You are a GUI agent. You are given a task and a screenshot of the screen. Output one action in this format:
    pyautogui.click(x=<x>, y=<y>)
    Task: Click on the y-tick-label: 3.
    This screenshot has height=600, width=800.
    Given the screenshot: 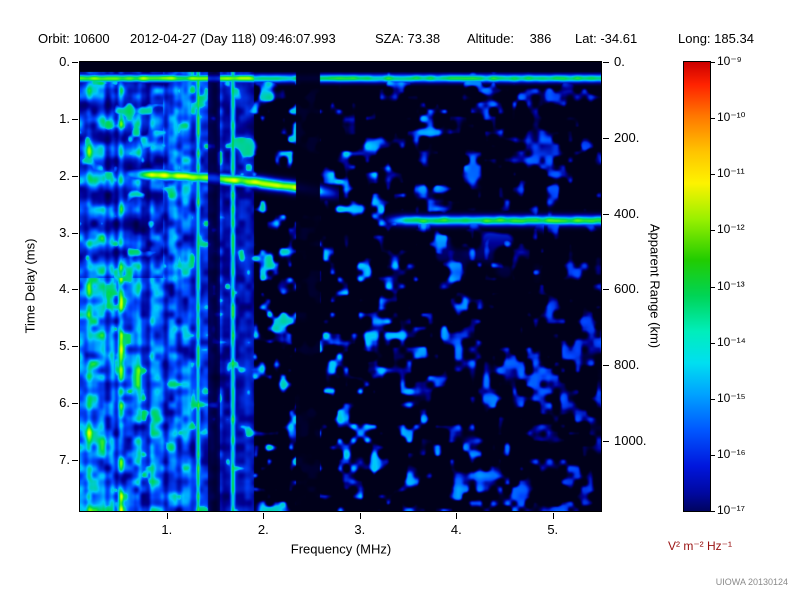 What is the action you would take?
    pyautogui.click(x=64, y=232)
    